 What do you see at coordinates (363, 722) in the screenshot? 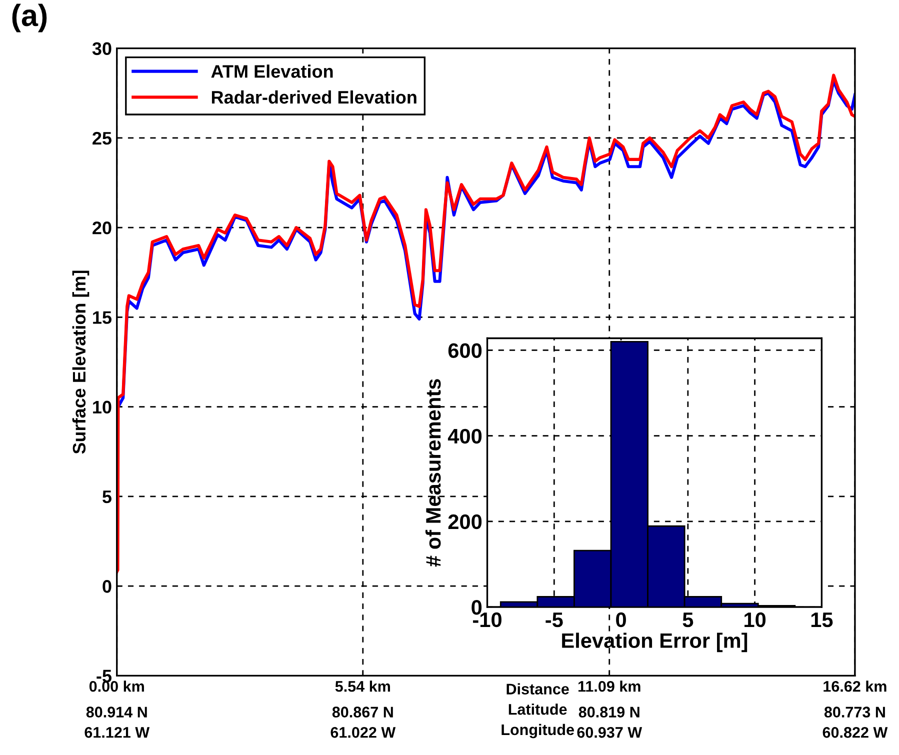
I see `text: 80.867 N 61.022 W` at bounding box center [363, 722].